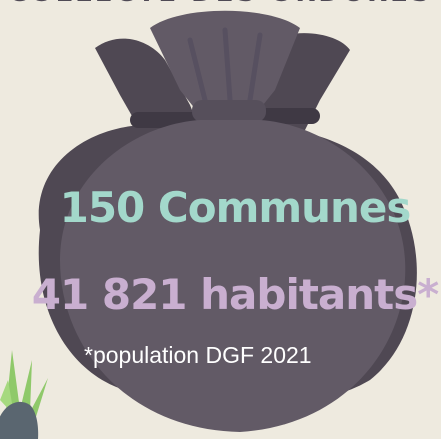 This screenshot has width=441, height=439. What do you see at coordinates (235, 207) in the screenshot?
I see `communes-count: 150 Communes` at bounding box center [235, 207].